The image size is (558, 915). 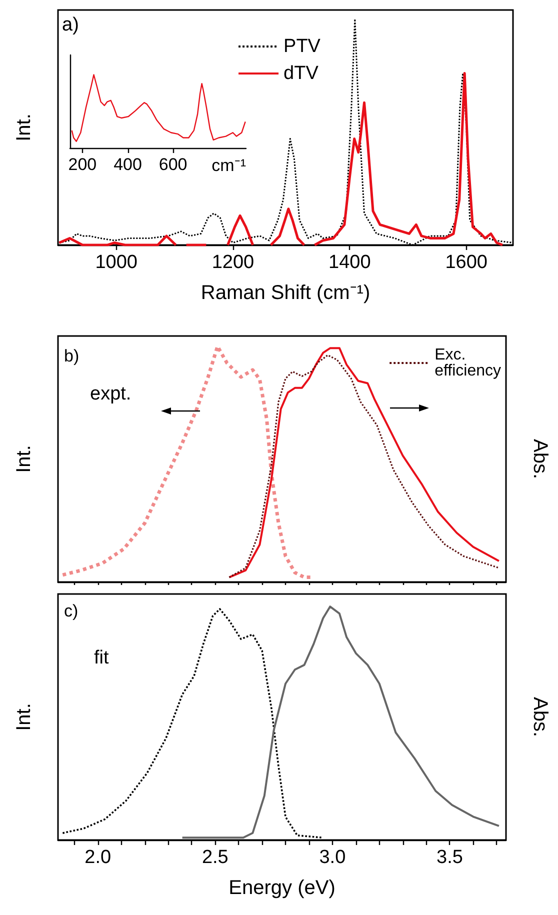 I want to click on x-tick-label: 400, so click(x=128, y=164).